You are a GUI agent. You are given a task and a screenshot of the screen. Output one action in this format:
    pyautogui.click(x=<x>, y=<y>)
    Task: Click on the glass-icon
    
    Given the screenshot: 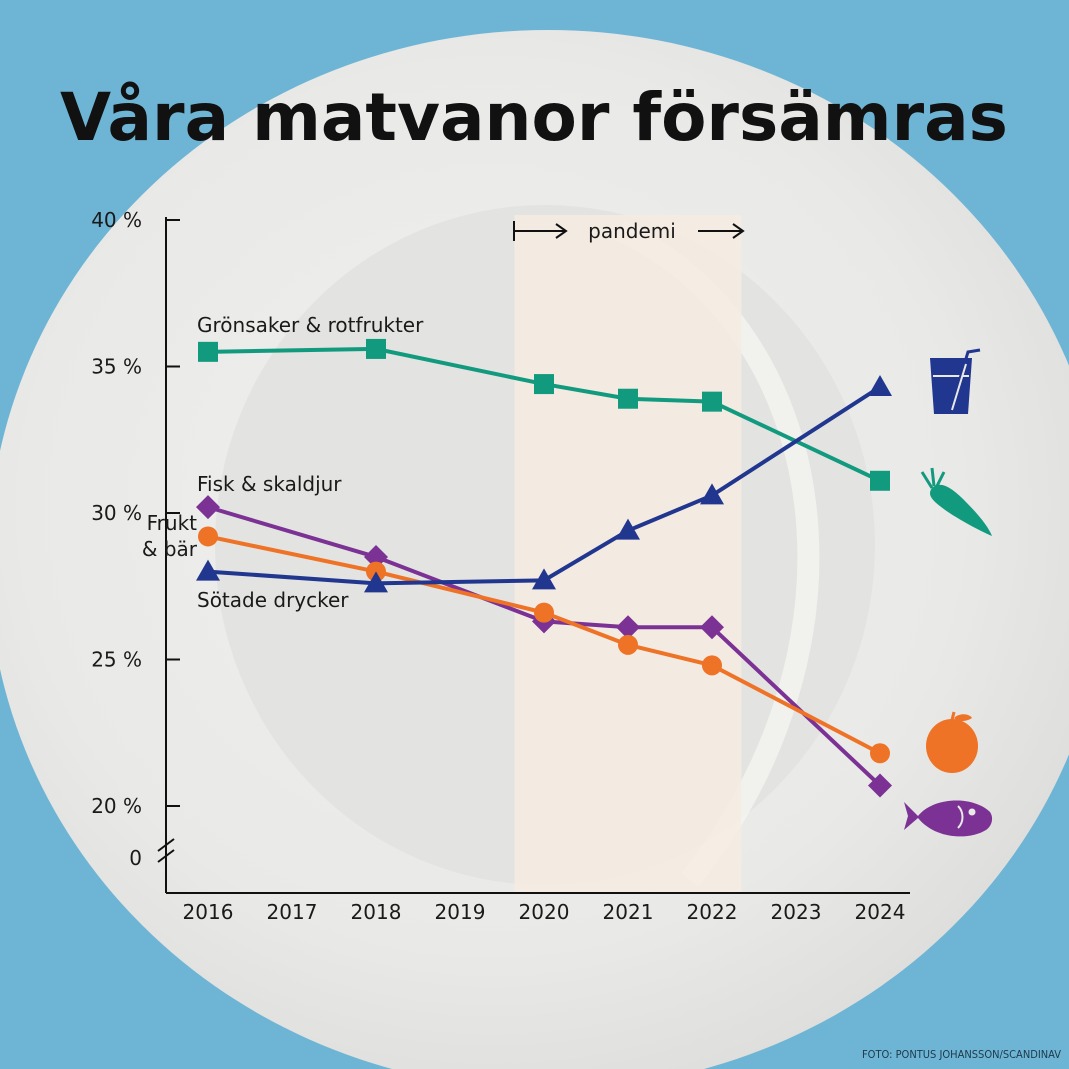 What is the action you would take?
    pyautogui.click(x=955, y=381)
    